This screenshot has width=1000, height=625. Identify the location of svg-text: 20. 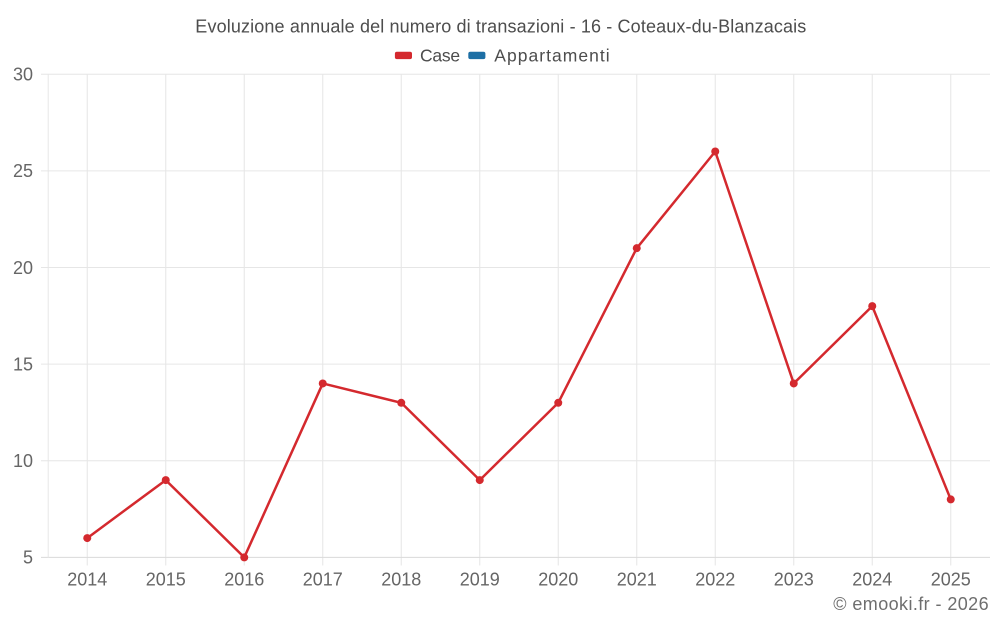
(23, 268).